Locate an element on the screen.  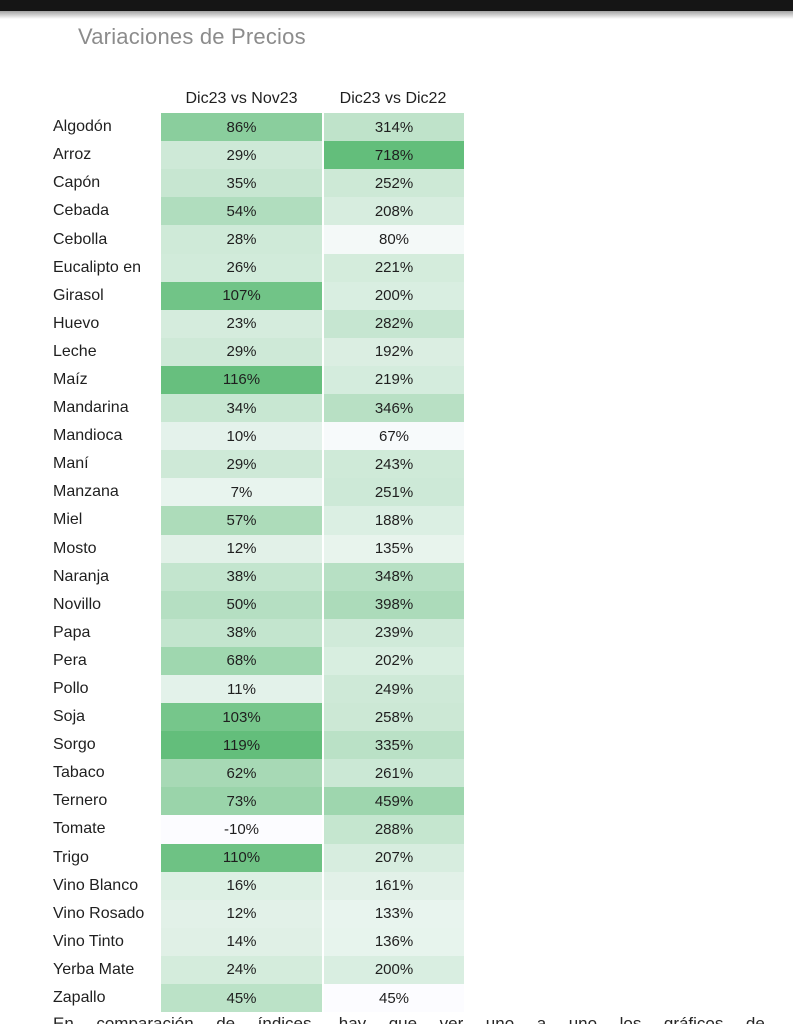
value-cell: 335% is located at coordinates (393, 745).